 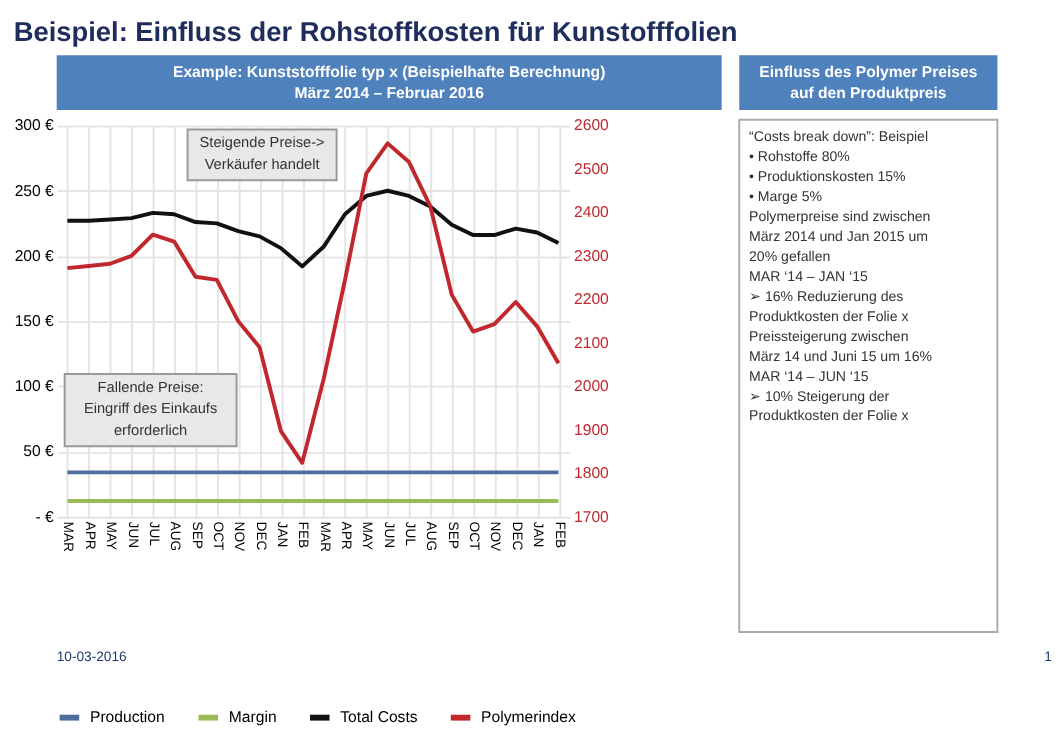 I want to click on y2-tick-label: 2600, so click(x=592, y=125).